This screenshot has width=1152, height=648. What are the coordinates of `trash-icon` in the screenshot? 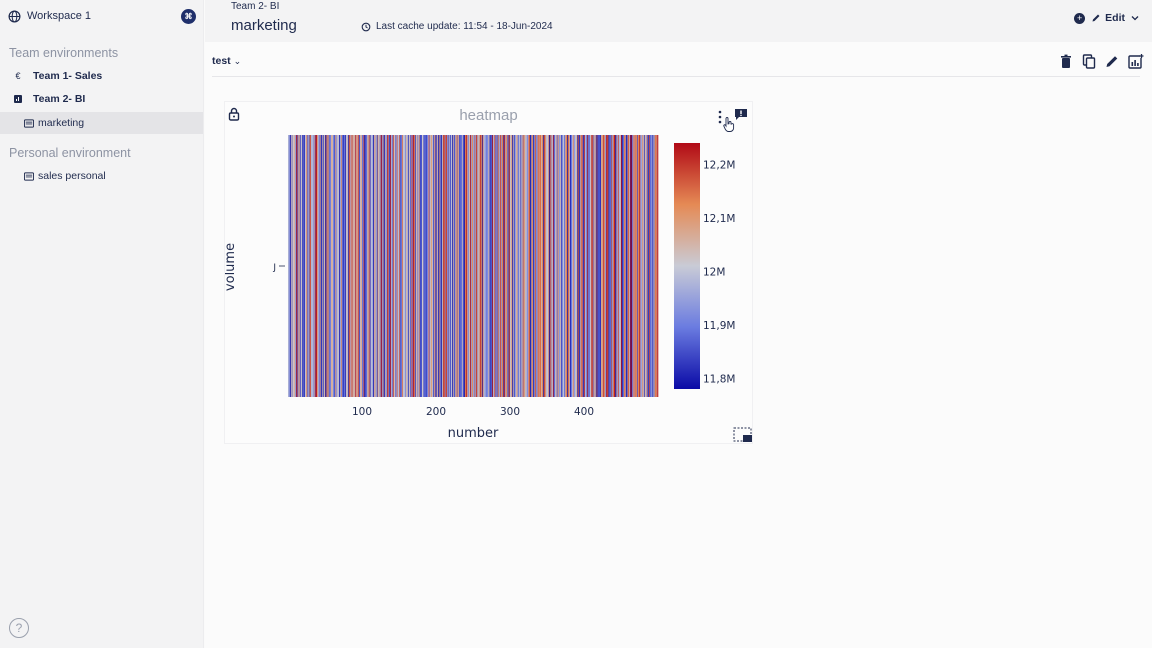 It's located at (1066, 61).